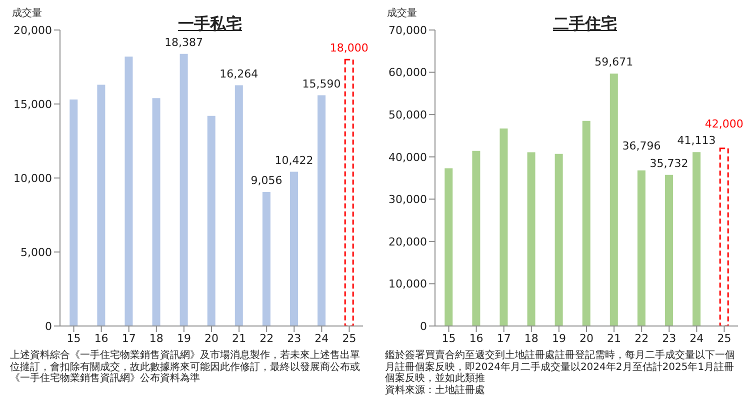 This screenshot has height=396, width=750. Describe the element at coordinates (614, 62) in the screenshot. I see `data-label: 59,671` at that location.